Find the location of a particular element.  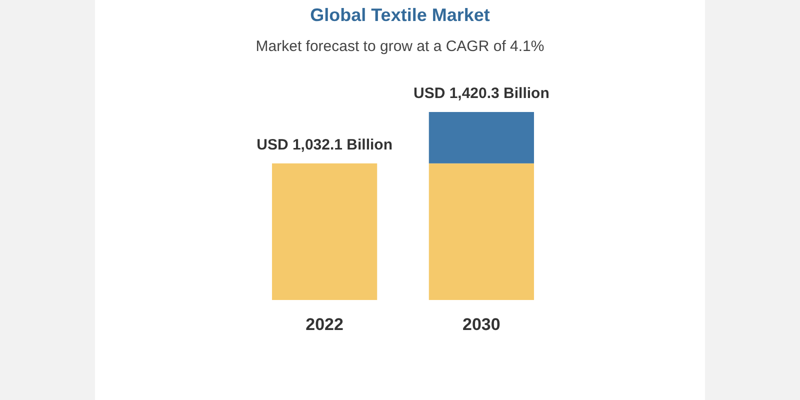

total-label: USD 1,420.3 Billion is located at coordinates (482, 93).